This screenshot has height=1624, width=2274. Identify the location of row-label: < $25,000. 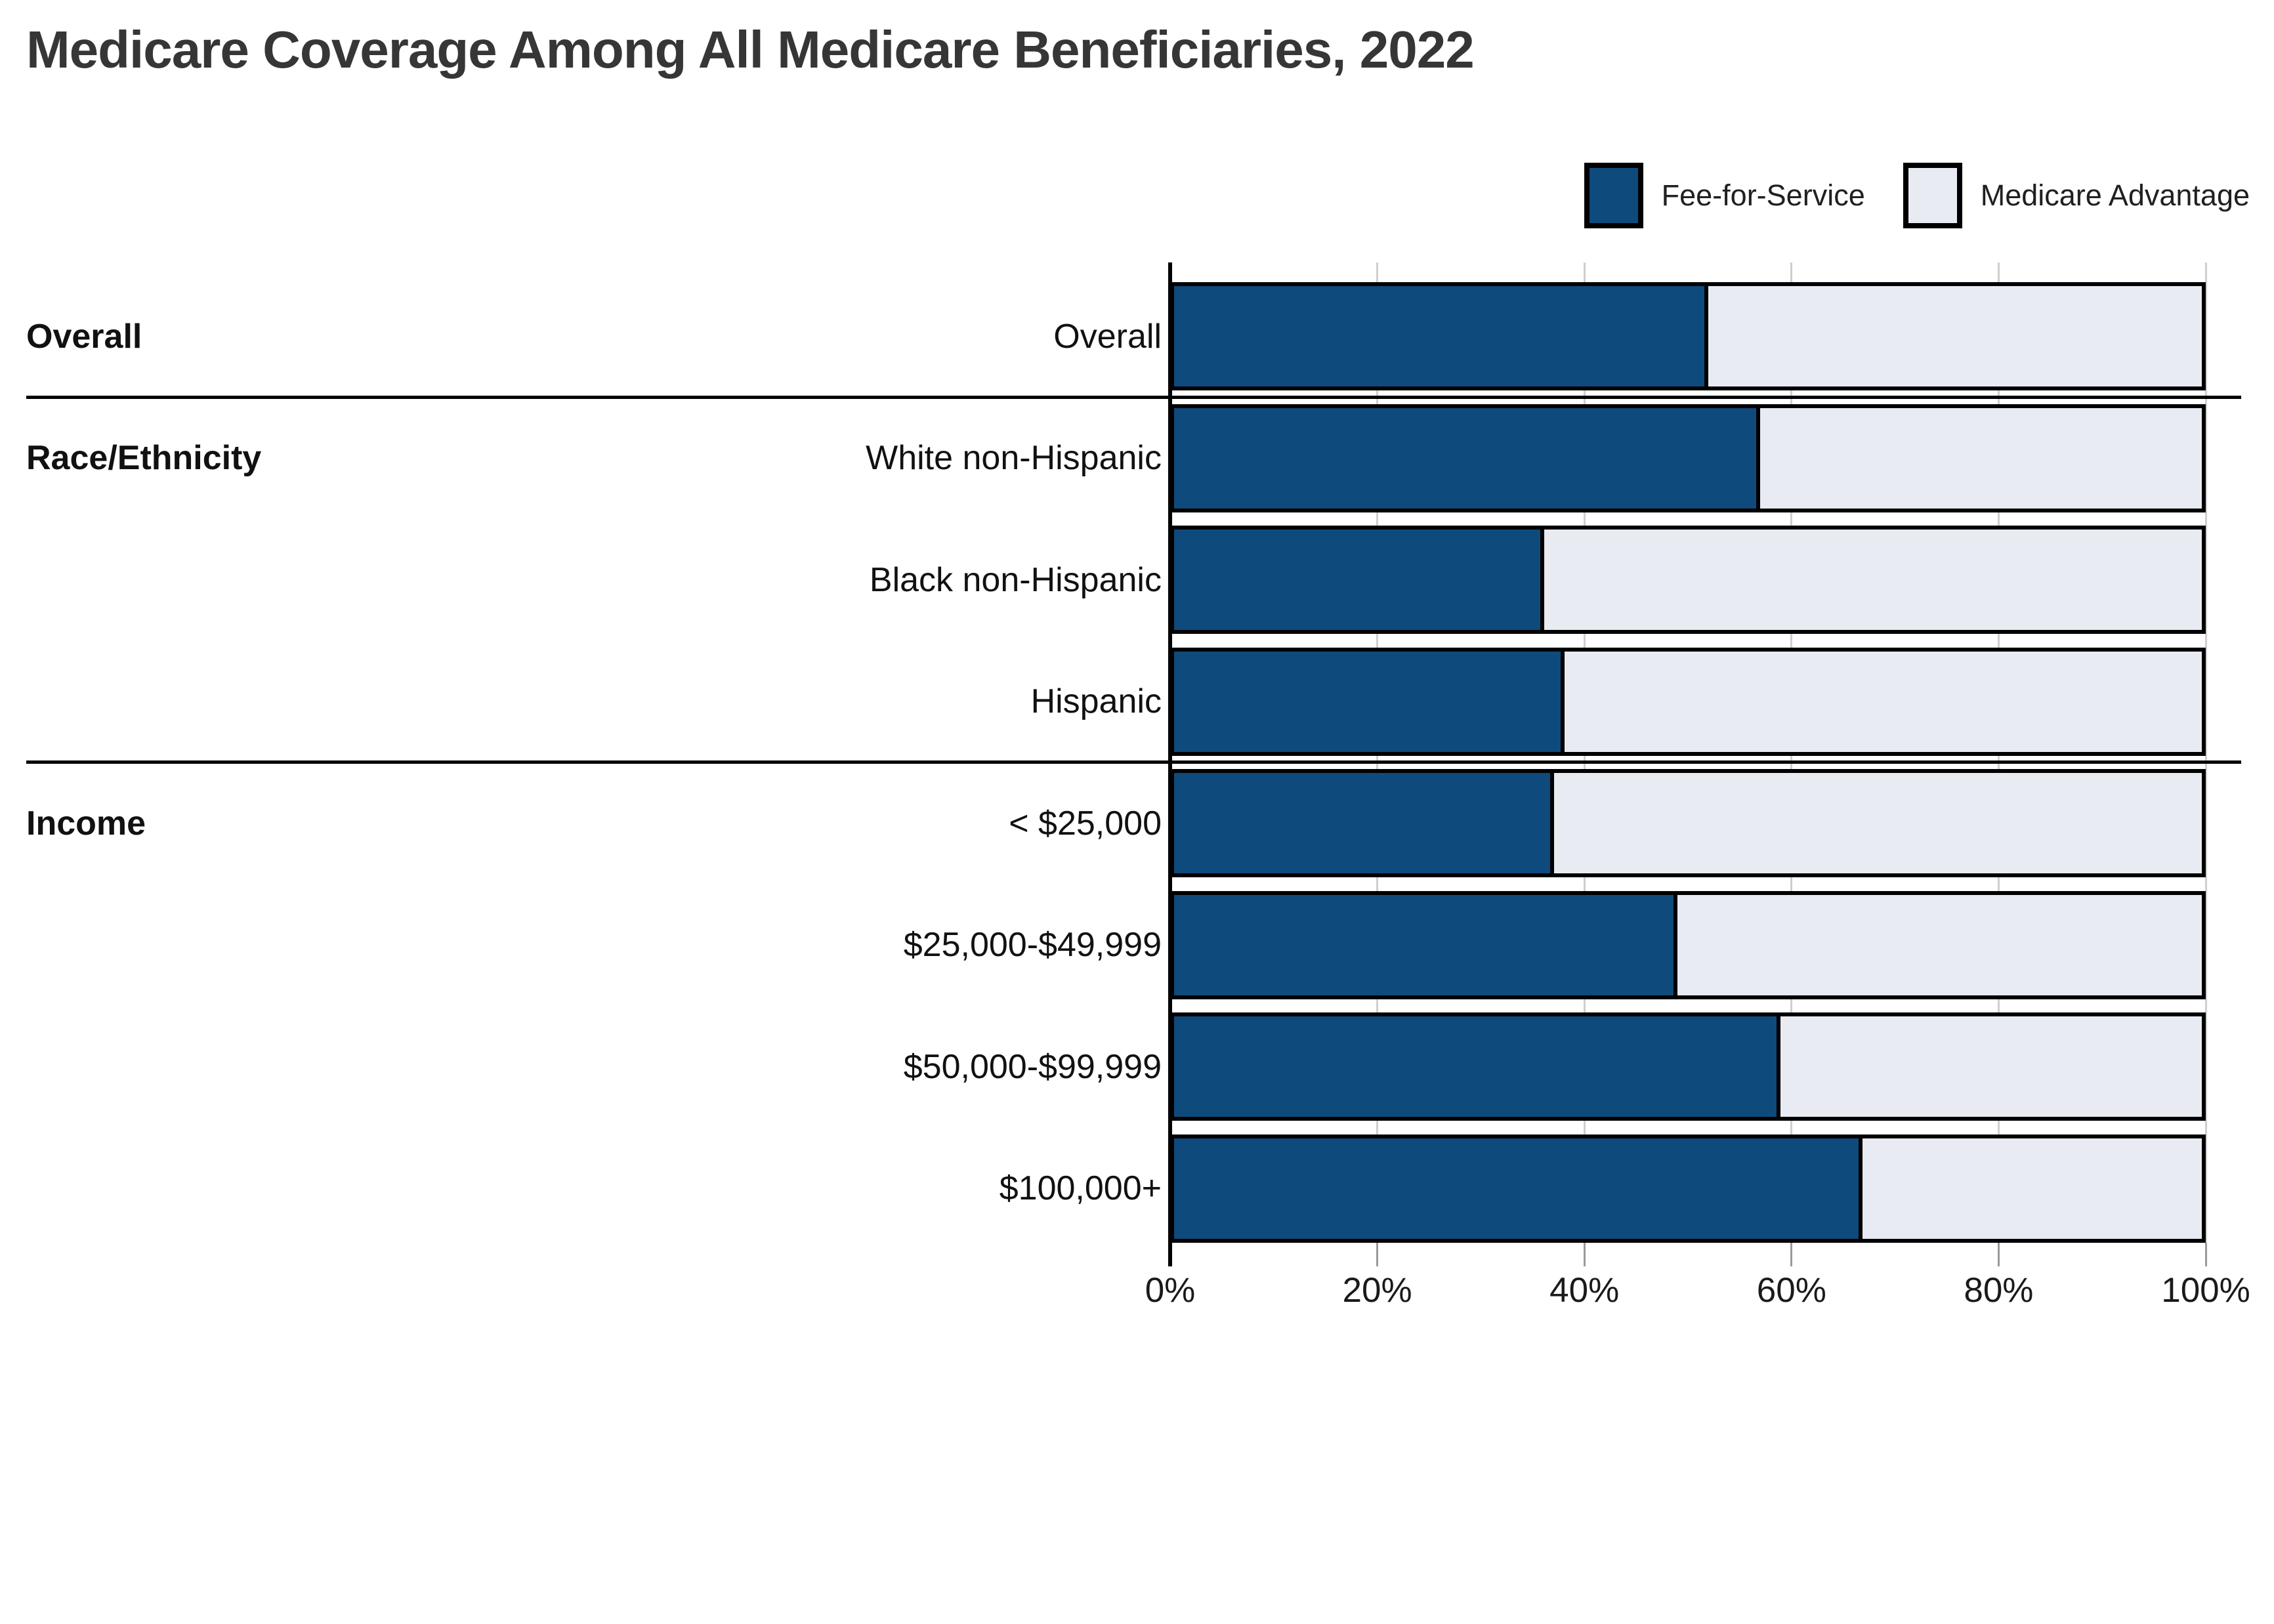
(1085, 823).